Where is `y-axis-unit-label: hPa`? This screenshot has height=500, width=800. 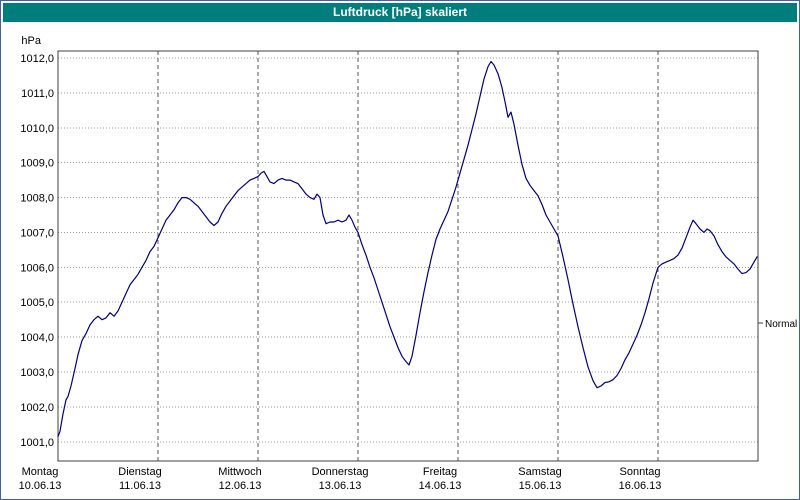 y-axis-unit-label: hPa is located at coordinates (31, 41).